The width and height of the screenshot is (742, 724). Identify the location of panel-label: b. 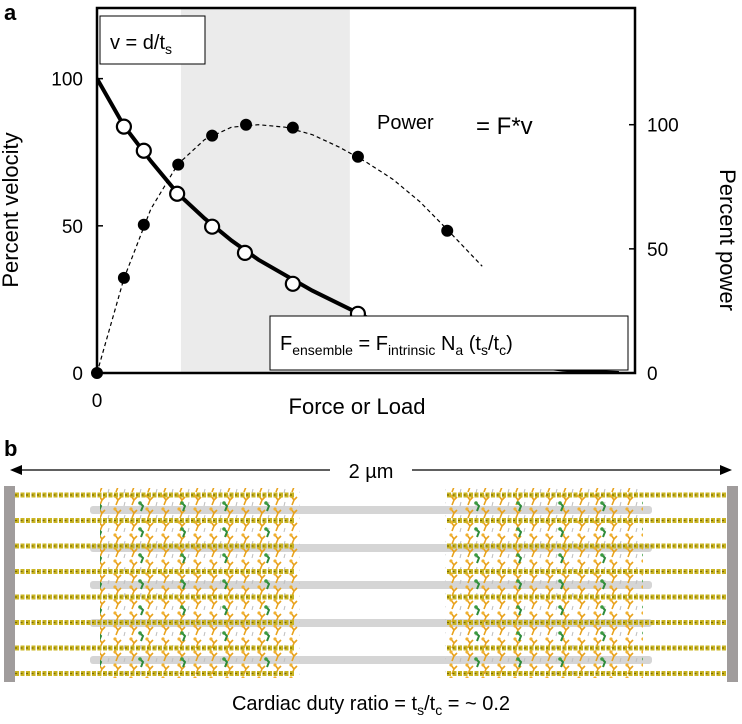
(10, 448).